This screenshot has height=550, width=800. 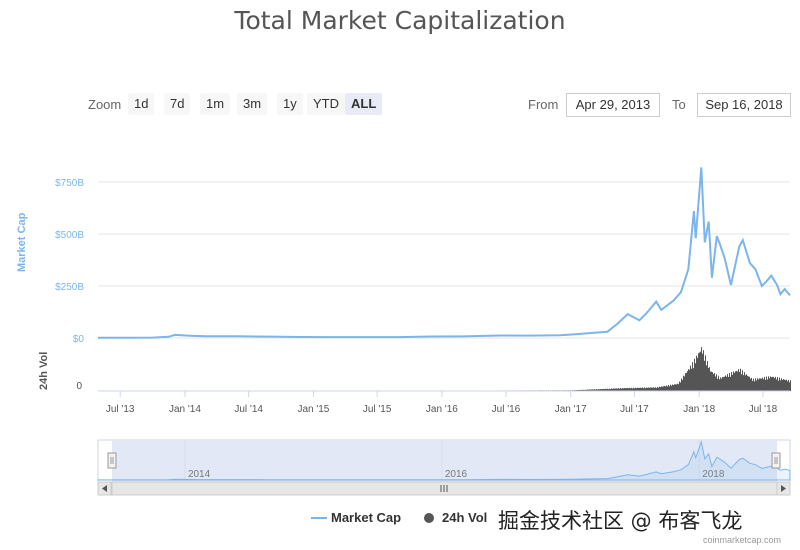 What do you see at coordinates (699, 409) in the screenshot?
I see `x-tick-label: Jan '18` at bounding box center [699, 409].